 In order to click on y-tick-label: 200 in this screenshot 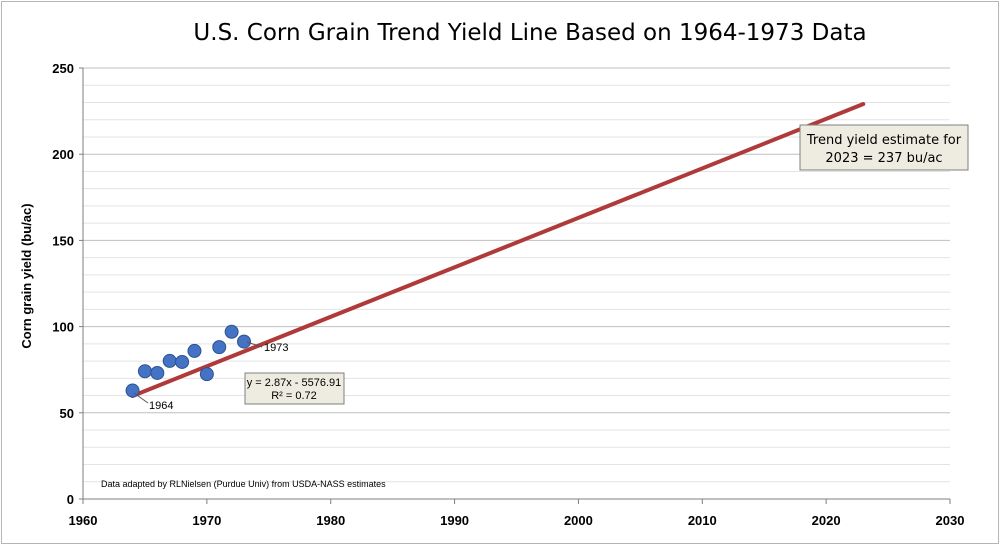, I will do `click(63, 154)`.